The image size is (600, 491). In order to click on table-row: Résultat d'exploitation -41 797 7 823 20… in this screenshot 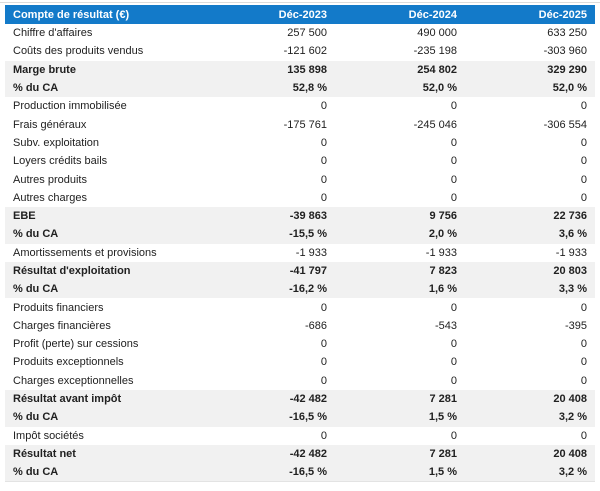, I will do `click(300, 271)`.